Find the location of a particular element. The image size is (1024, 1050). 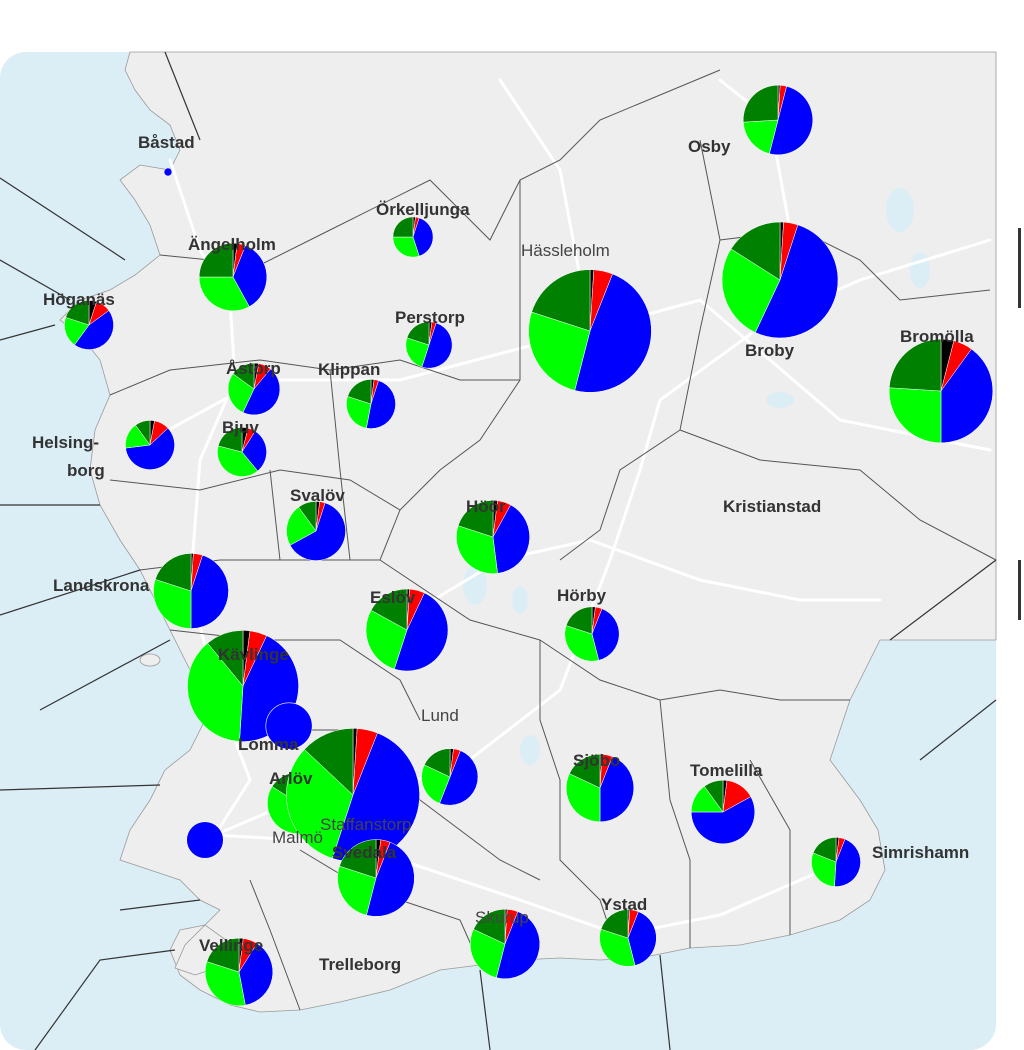

label-lomma: Lomma is located at coordinates (268, 744).